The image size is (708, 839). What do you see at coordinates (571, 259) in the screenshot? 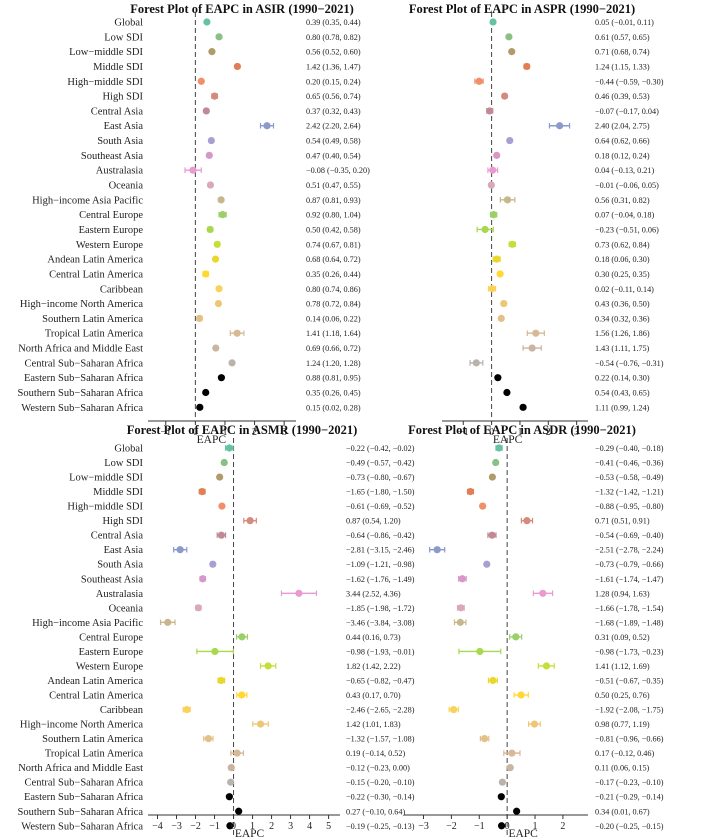
I see `row-aspr-16: 0.18 (0.06, 0.30)` at bounding box center [571, 259].